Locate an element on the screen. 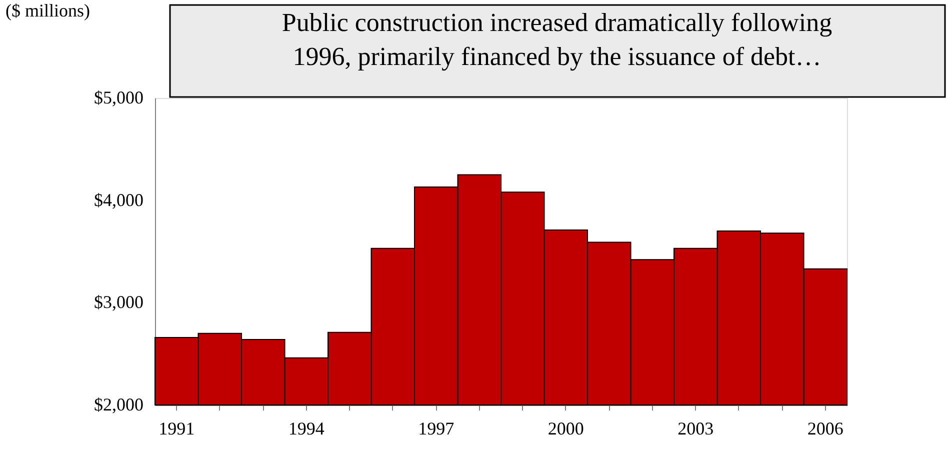 The height and width of the screenshot is (450, 948). x-tick-label: 1991 is located at coordinates (176, 428).